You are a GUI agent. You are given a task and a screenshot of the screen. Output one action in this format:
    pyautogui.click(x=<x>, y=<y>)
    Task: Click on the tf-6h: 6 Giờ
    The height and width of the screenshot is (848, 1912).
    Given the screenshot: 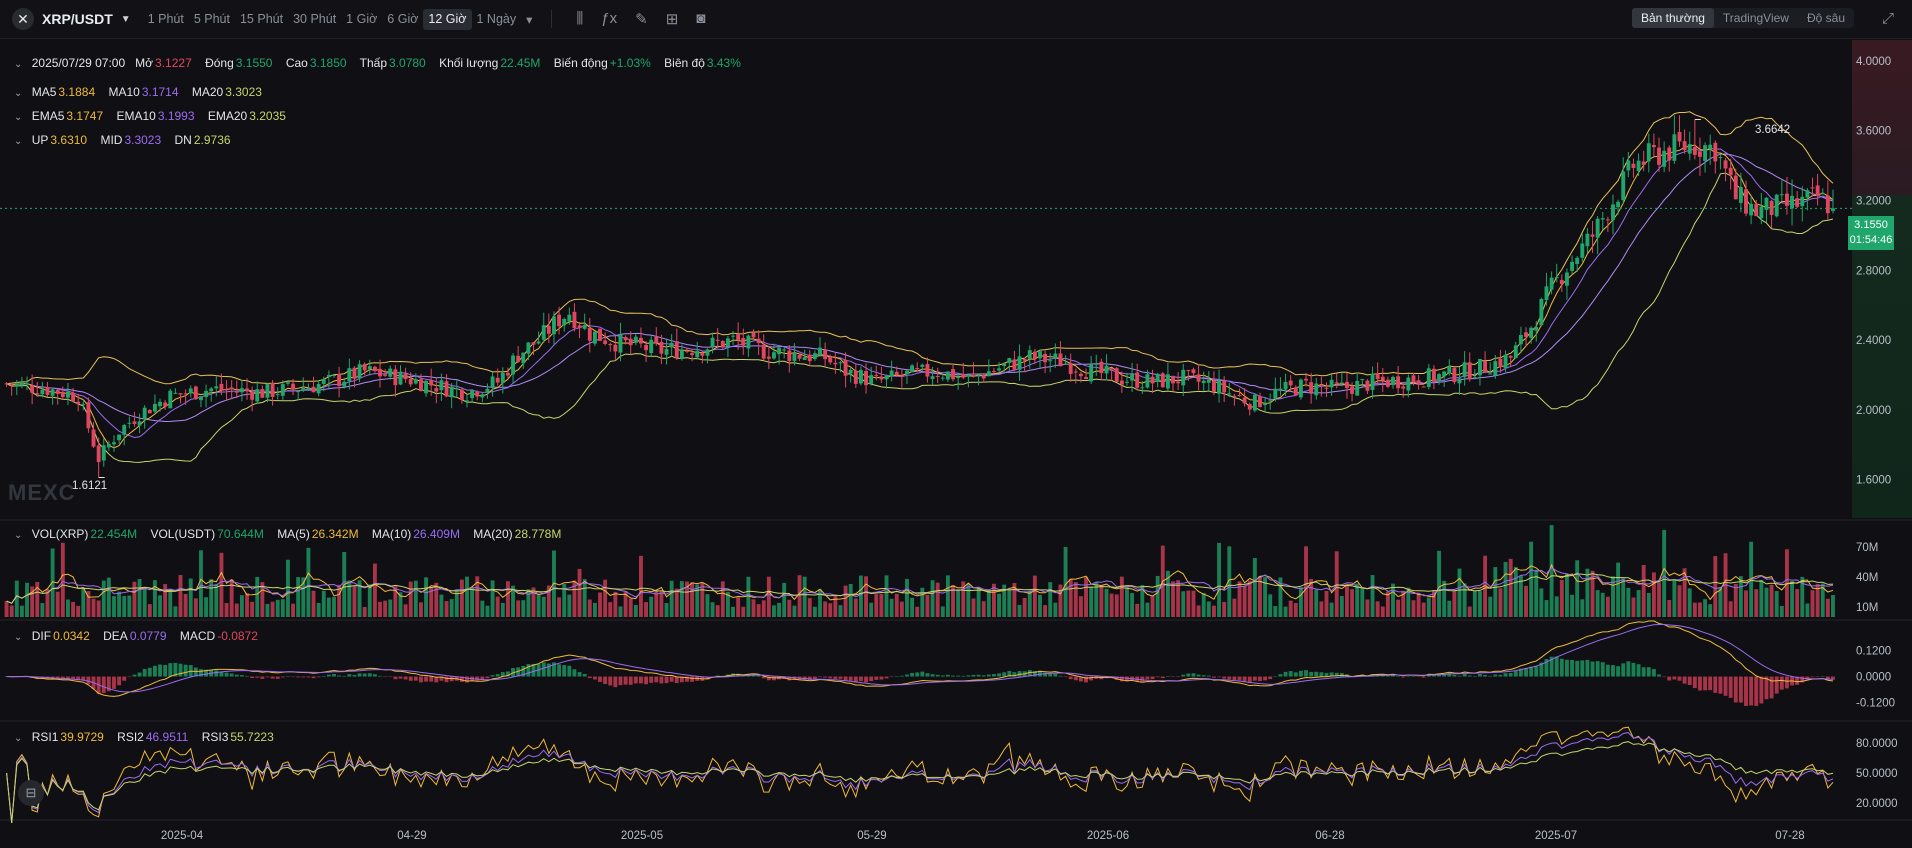 What is the action you would take?
    pyautogui.click(x=403, y=18)
    